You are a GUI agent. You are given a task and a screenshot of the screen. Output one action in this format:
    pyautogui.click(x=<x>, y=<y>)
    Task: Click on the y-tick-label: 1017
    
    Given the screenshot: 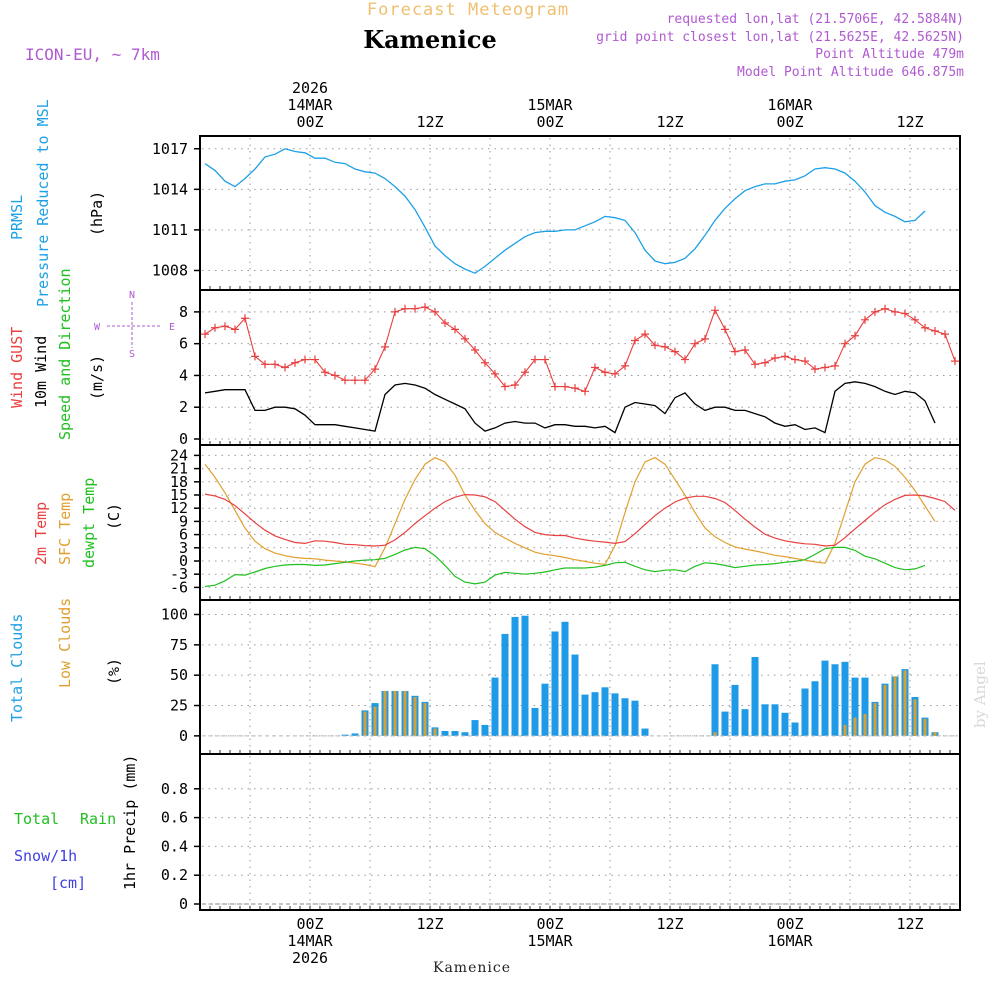 What is the action you would take?
    pyautogui.click(x=170, y=149)
    